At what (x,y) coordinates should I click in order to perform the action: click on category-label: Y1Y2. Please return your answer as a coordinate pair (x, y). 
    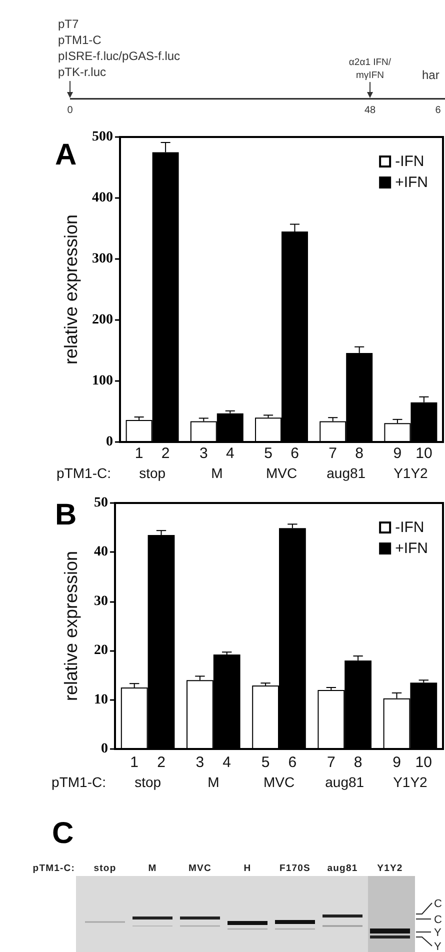
    Looking at the image, I should click on (390, 868).